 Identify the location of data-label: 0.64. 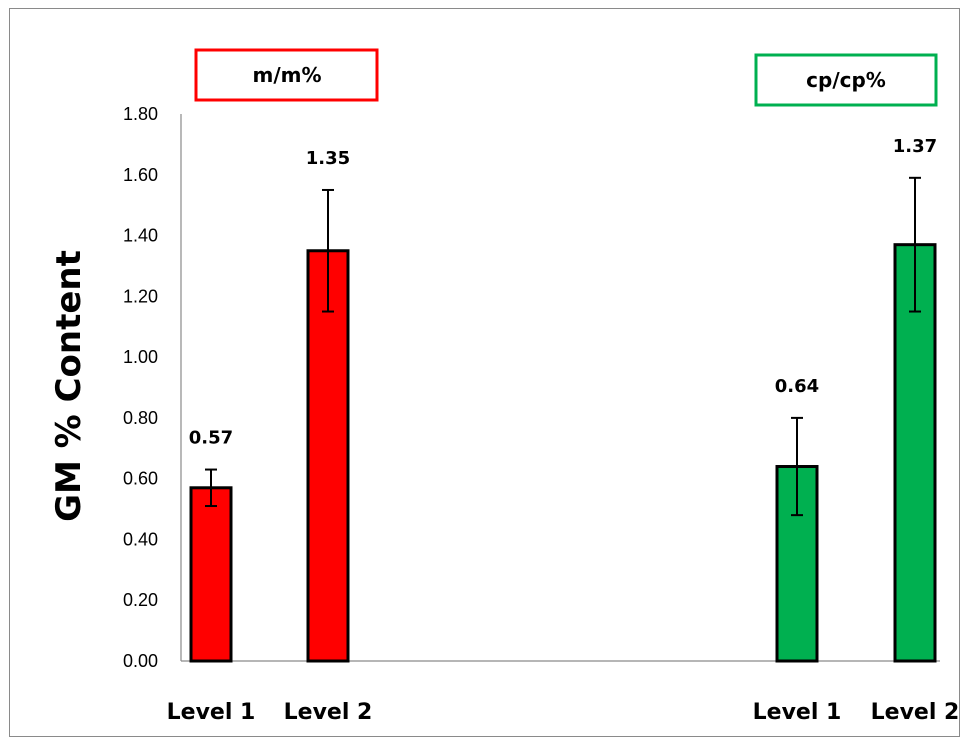
(797, 386).